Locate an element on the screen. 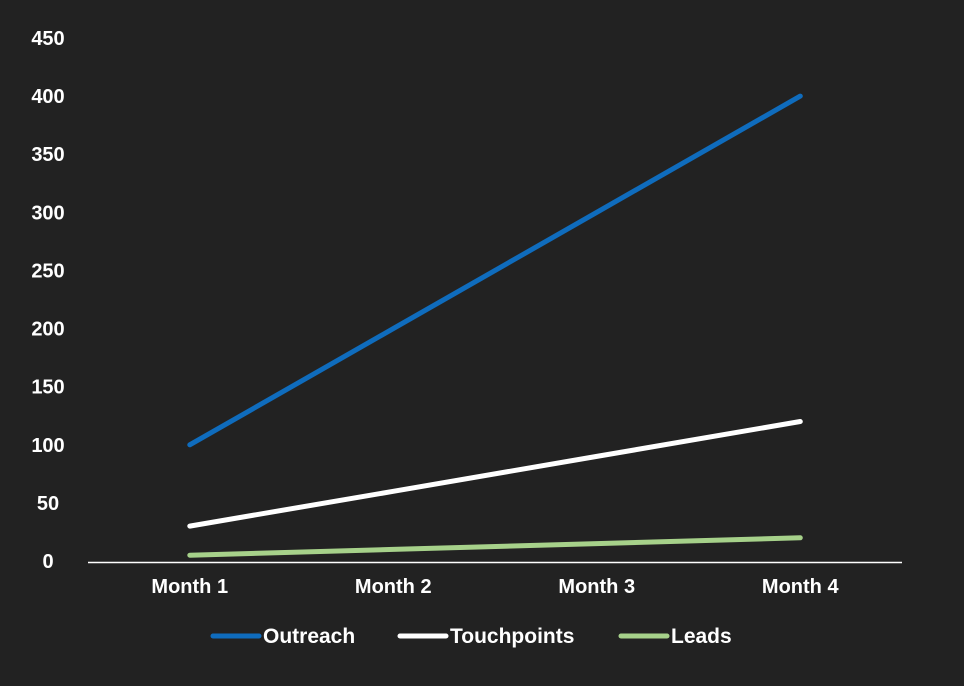 The width and height of the screenshot is (964, 686). legend-label: Outreach is located at coordinates (309, 636).